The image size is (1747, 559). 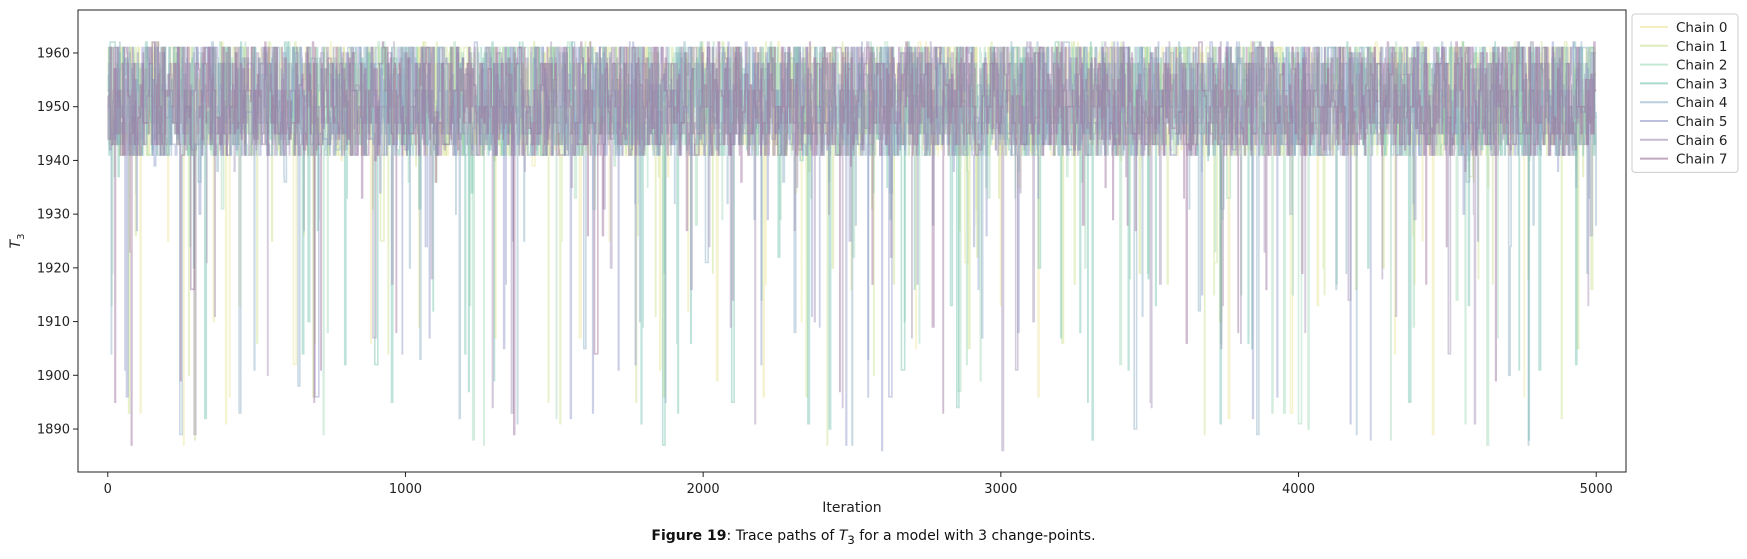 I want to click on x-tick-label: 4000, so click(x=1298, y=489).